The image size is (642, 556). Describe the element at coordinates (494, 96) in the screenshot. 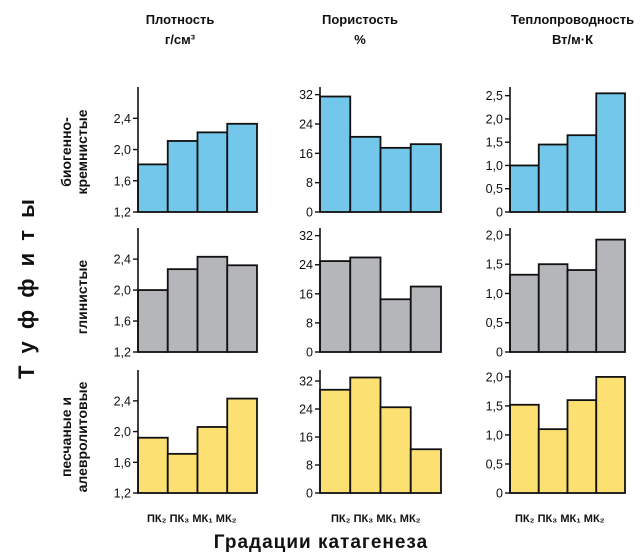

I see `y-tick-label: 2,5` at that location.